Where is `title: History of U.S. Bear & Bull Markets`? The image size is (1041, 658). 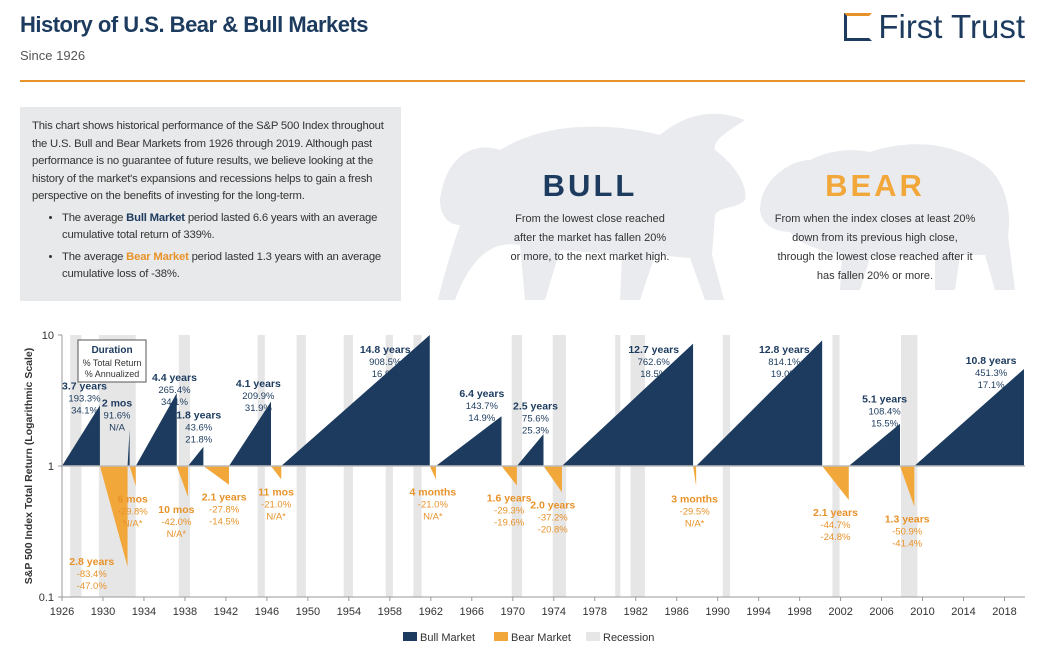
title: History of U.S. Bear & Bull Markets is located at coordinates (194, 24).